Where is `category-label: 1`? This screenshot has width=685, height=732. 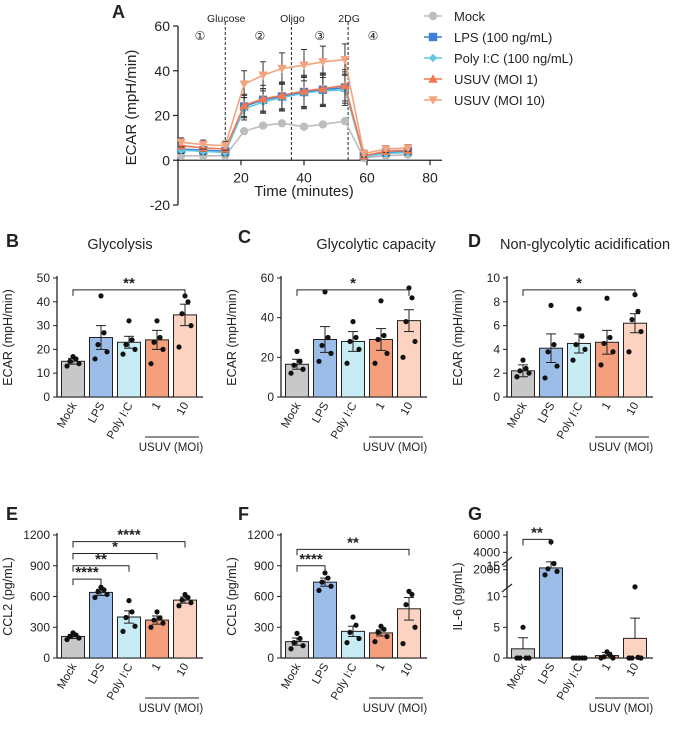
category-label: 1 is located at coordinates (607, 668).